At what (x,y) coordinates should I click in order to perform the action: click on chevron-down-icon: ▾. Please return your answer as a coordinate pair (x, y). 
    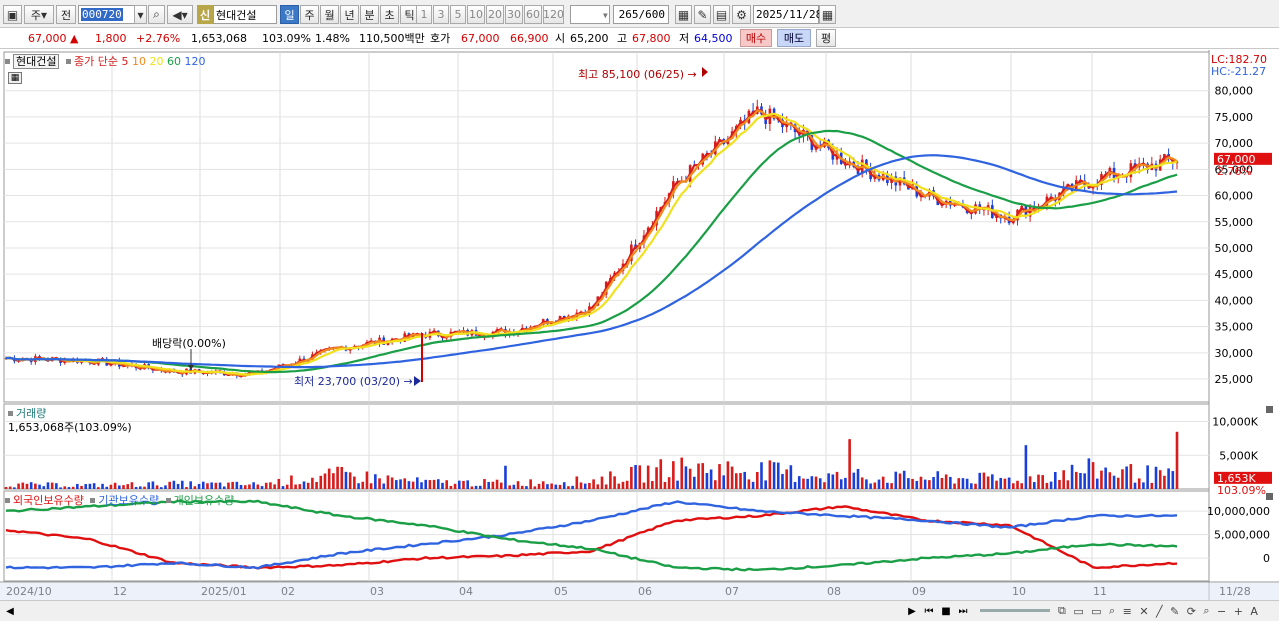
    Looking at the image, I should click on (140, 14).